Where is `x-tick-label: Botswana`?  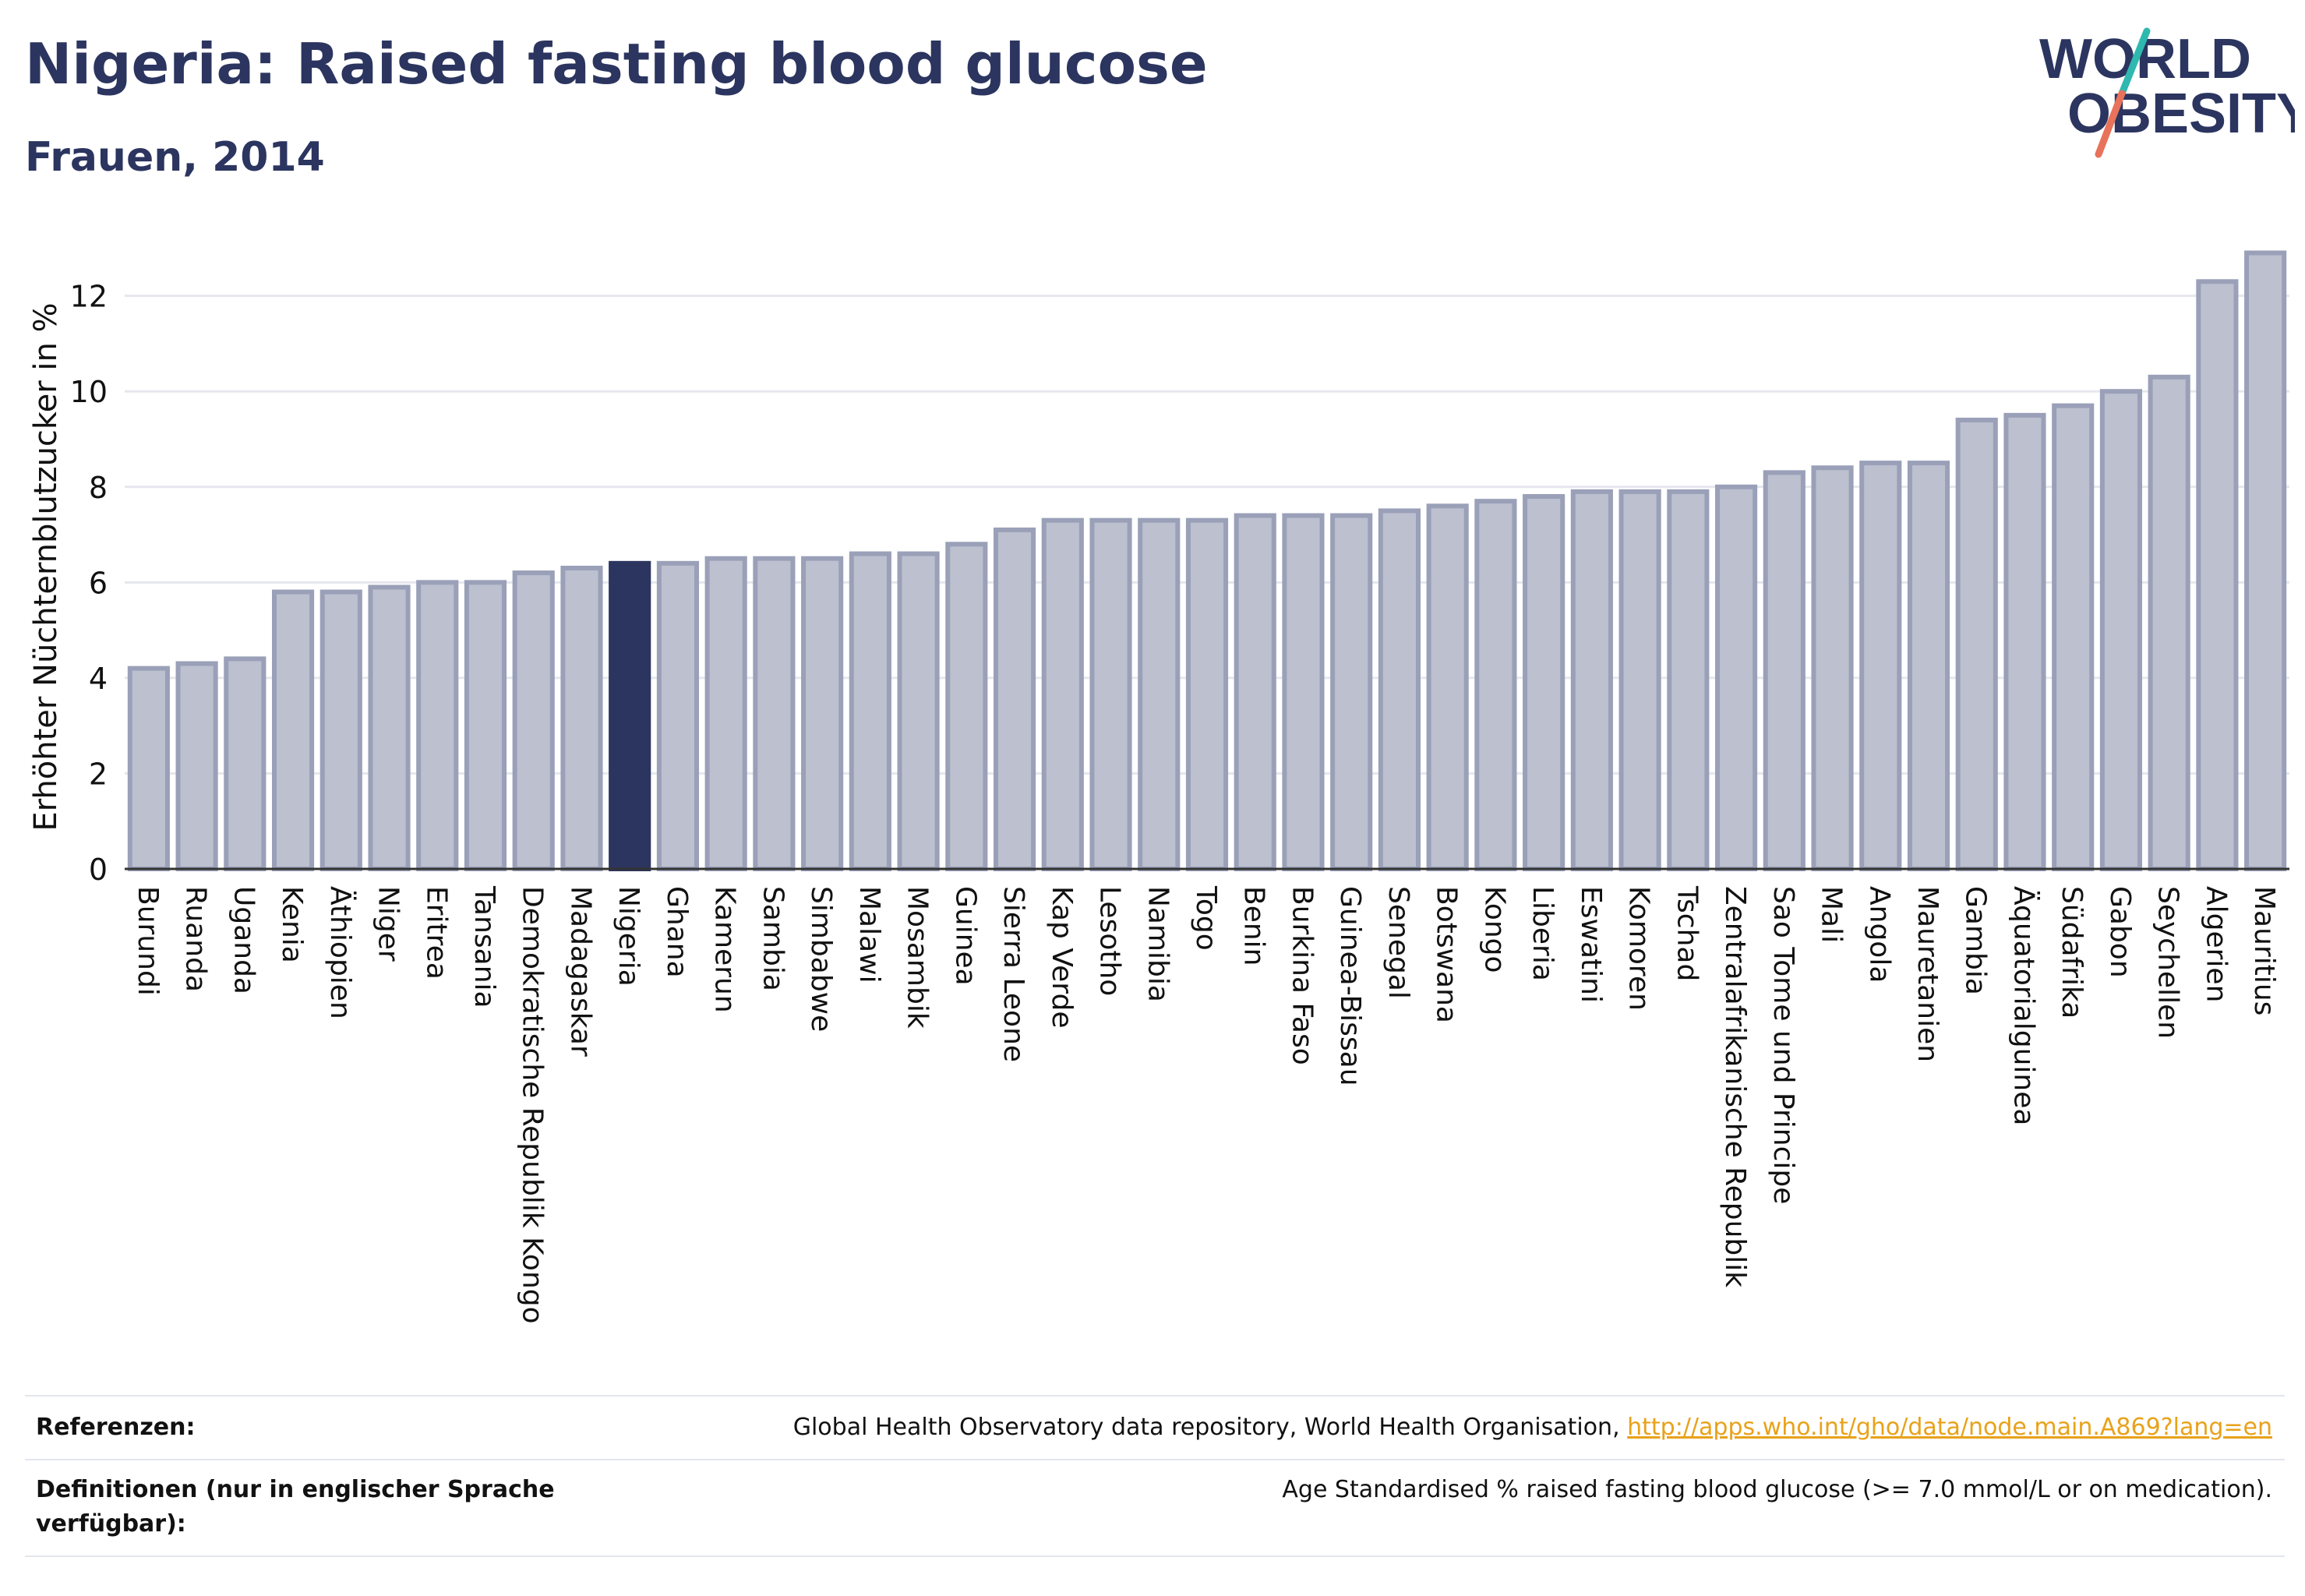
x-tick-label: Botswana is located at coordinates (1447, 954).